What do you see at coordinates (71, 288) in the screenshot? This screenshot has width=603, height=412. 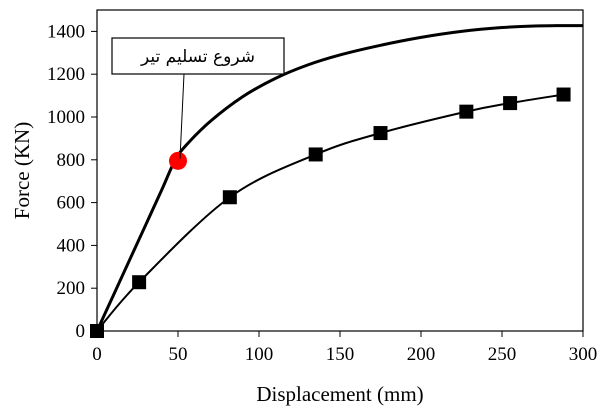 I see `y-tick-label: 200` at bounding box center [71, 288].